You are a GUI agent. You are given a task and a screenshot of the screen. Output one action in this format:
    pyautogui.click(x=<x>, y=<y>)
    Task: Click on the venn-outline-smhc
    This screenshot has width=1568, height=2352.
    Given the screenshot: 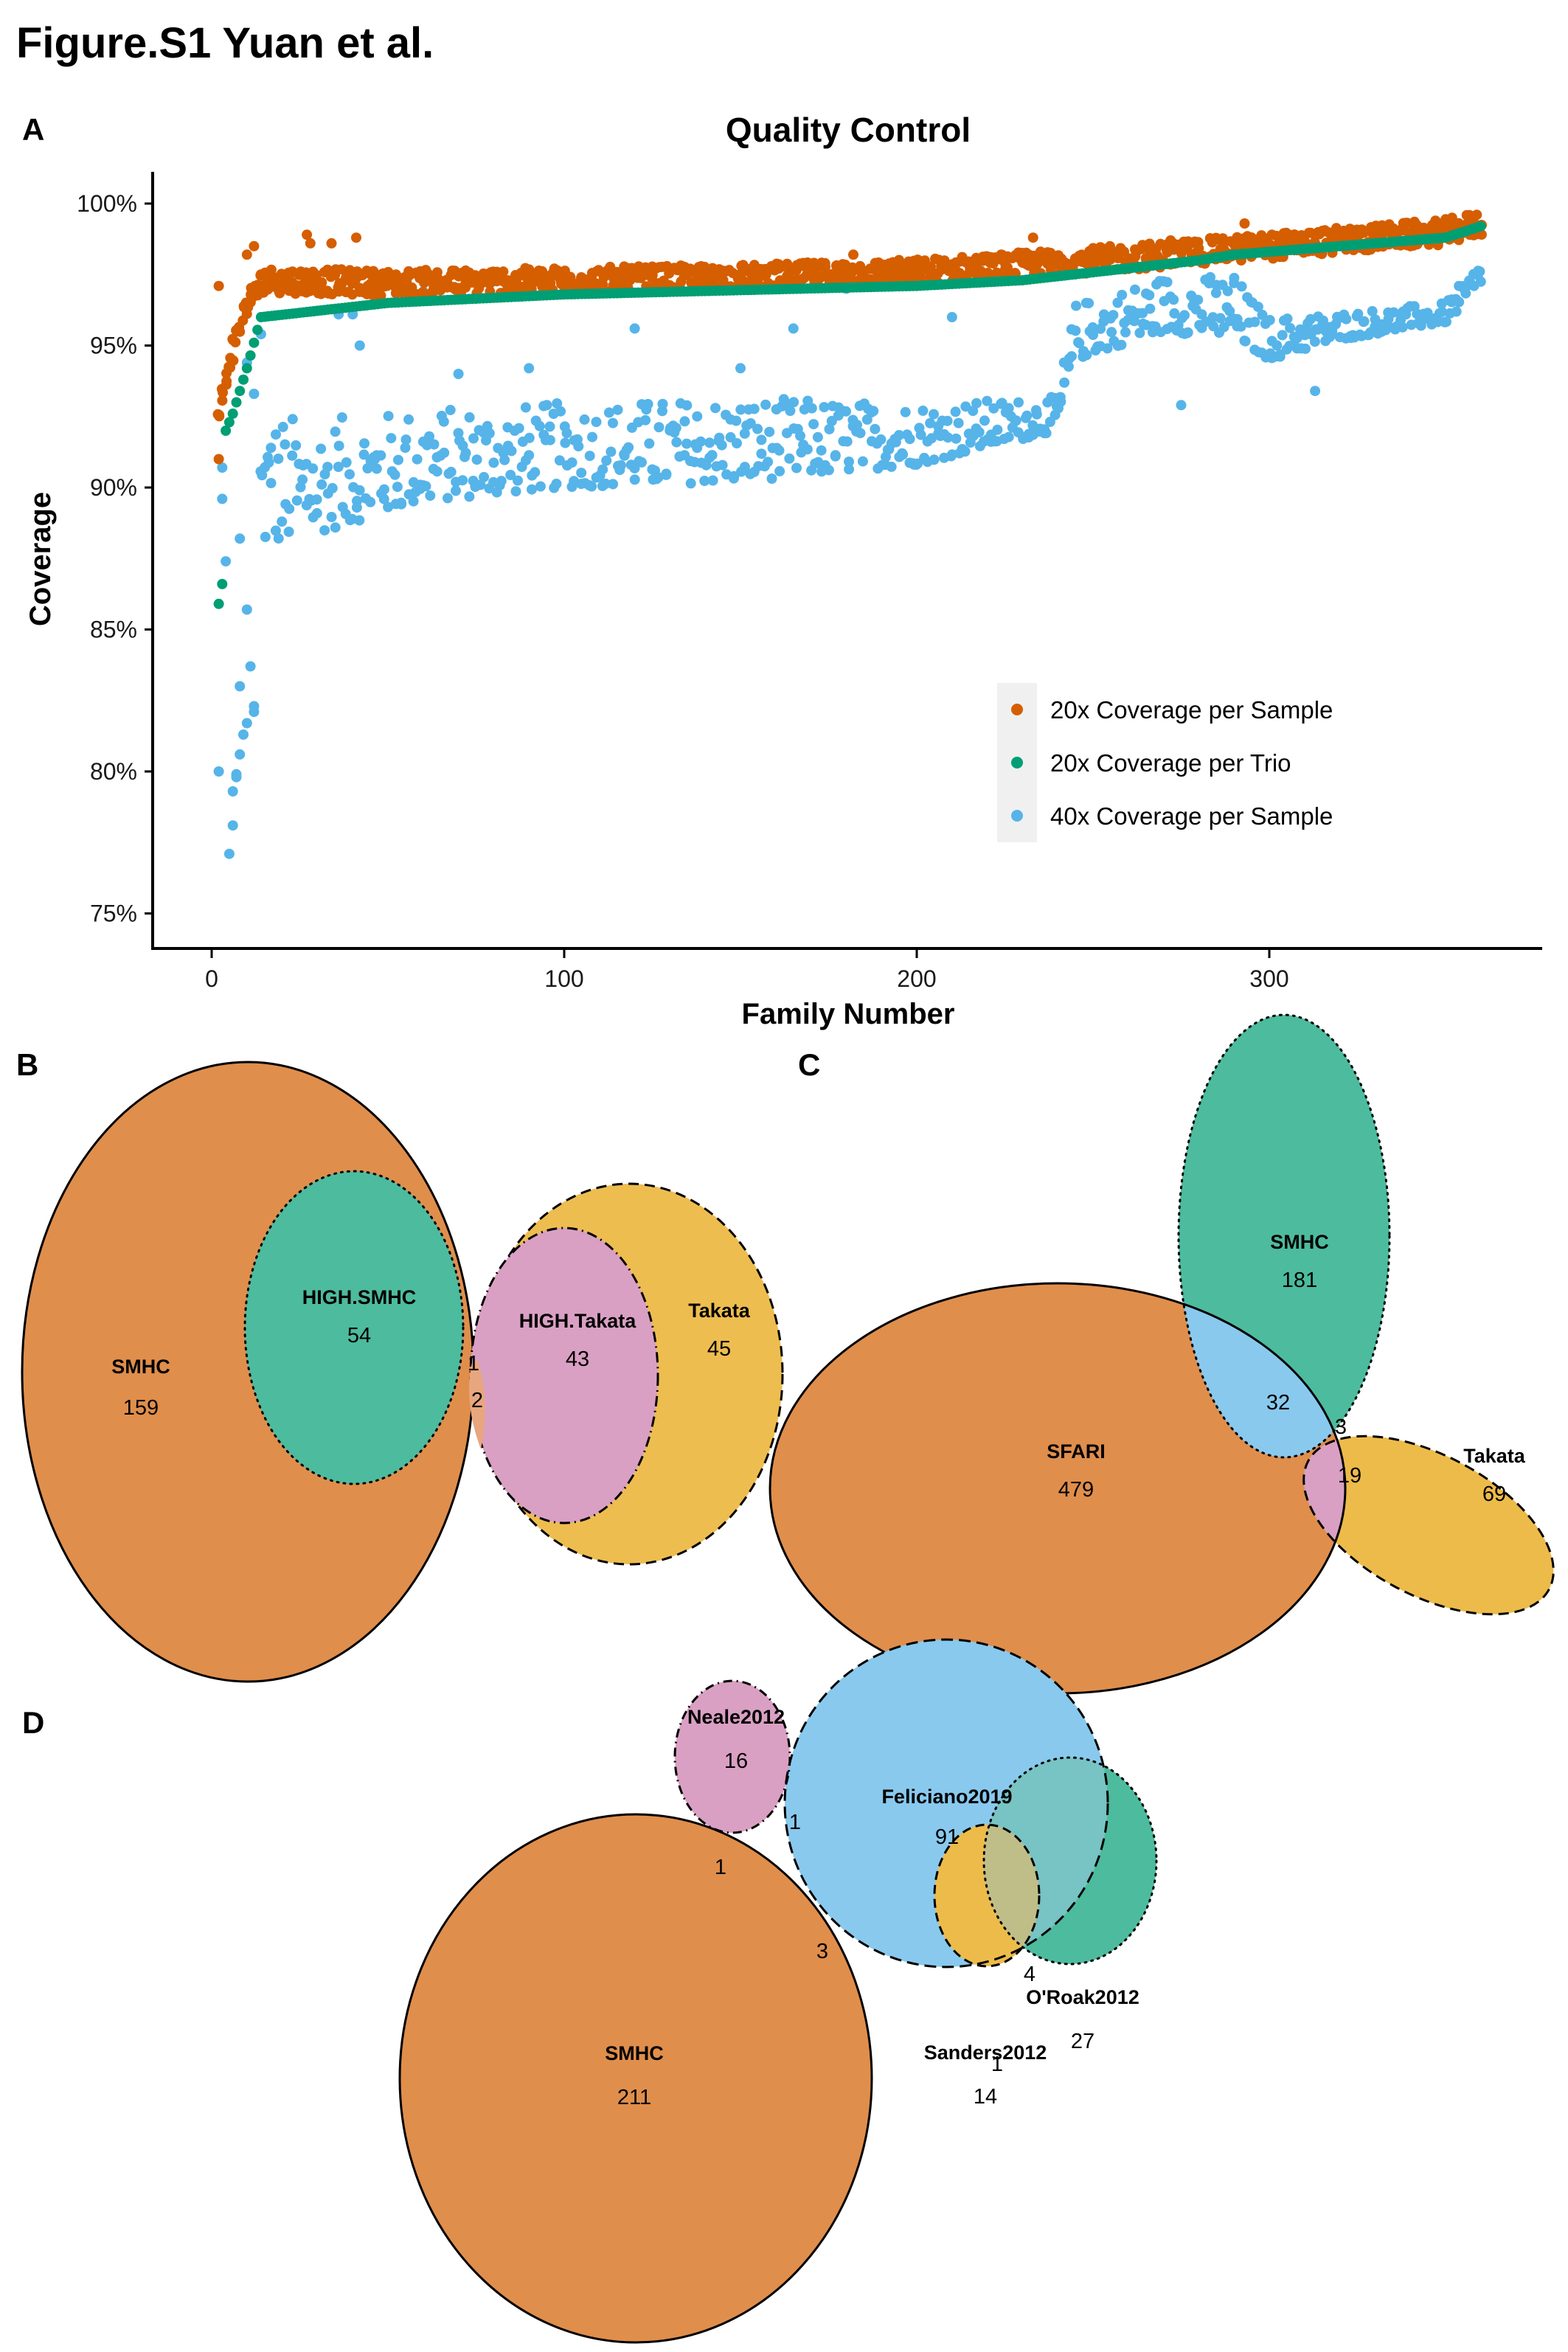 What is the action you would take?
    pyautogui.click(x=1284, y=1236)
    